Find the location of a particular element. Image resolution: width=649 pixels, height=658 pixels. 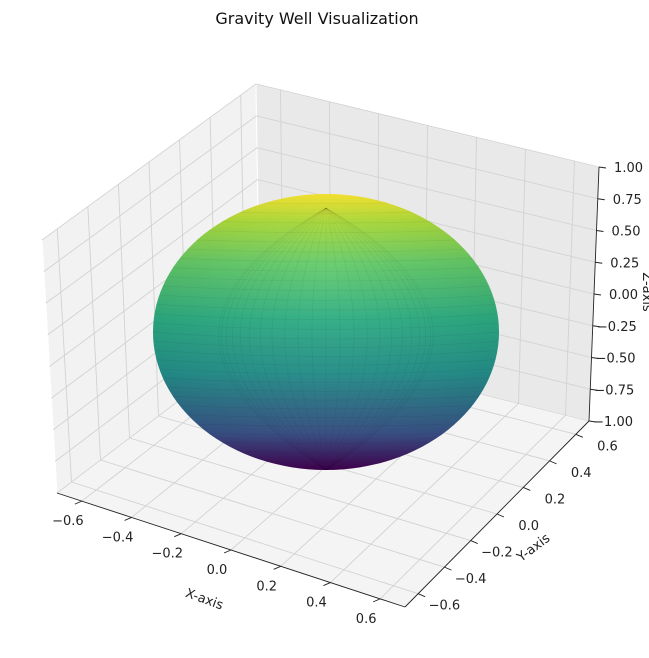

y-axis-label: Y-axis is located at coordinates (534, 548).